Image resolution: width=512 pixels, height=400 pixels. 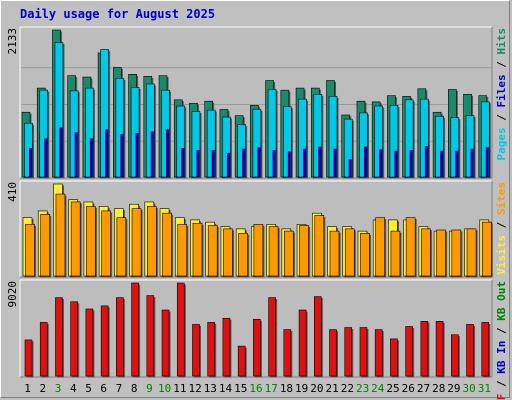 I want to click on legend-bottom-part-4: KB Out, so click(x=501, y=304).